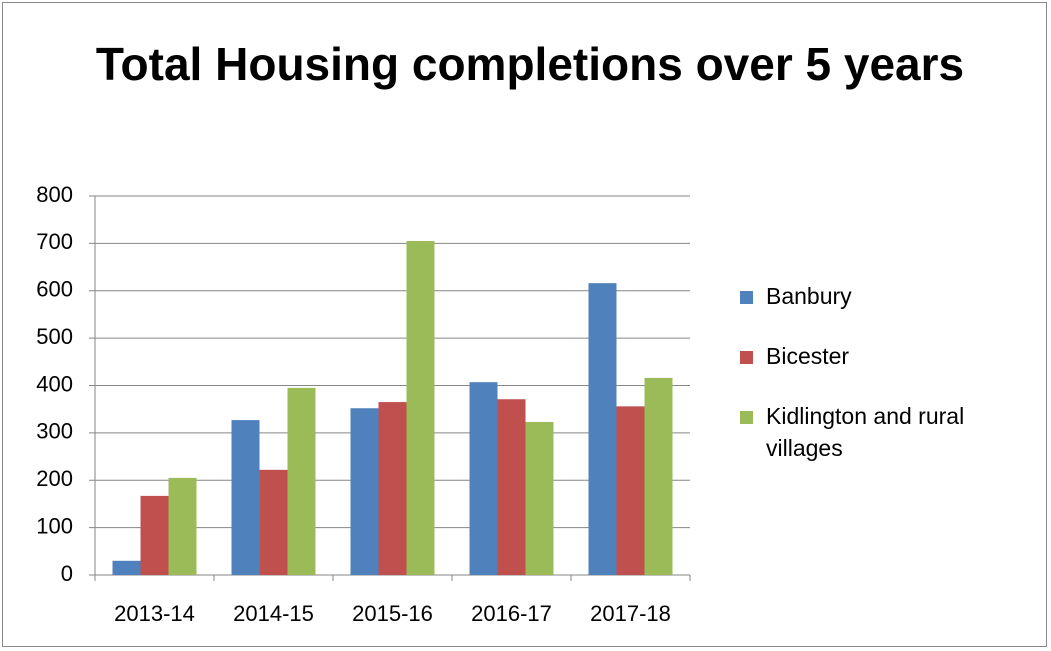  Describe the element at coordinates (54, 289) in the screenshot. I see `y-tick-label: 600` at that location.